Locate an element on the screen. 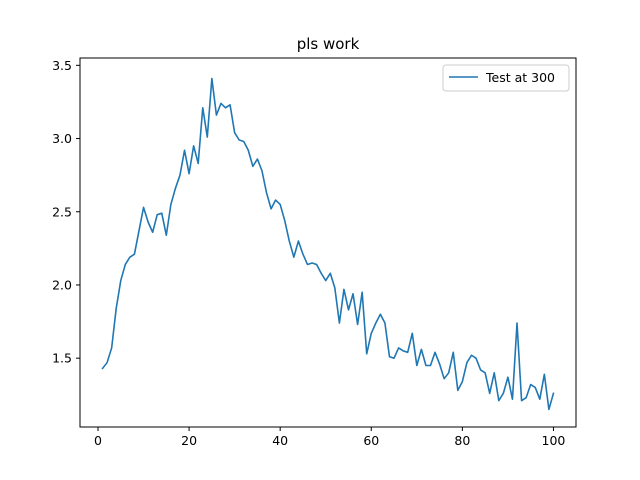 This screenshot has height=480, width=640. legend-box is located at coordinates (506, 78).